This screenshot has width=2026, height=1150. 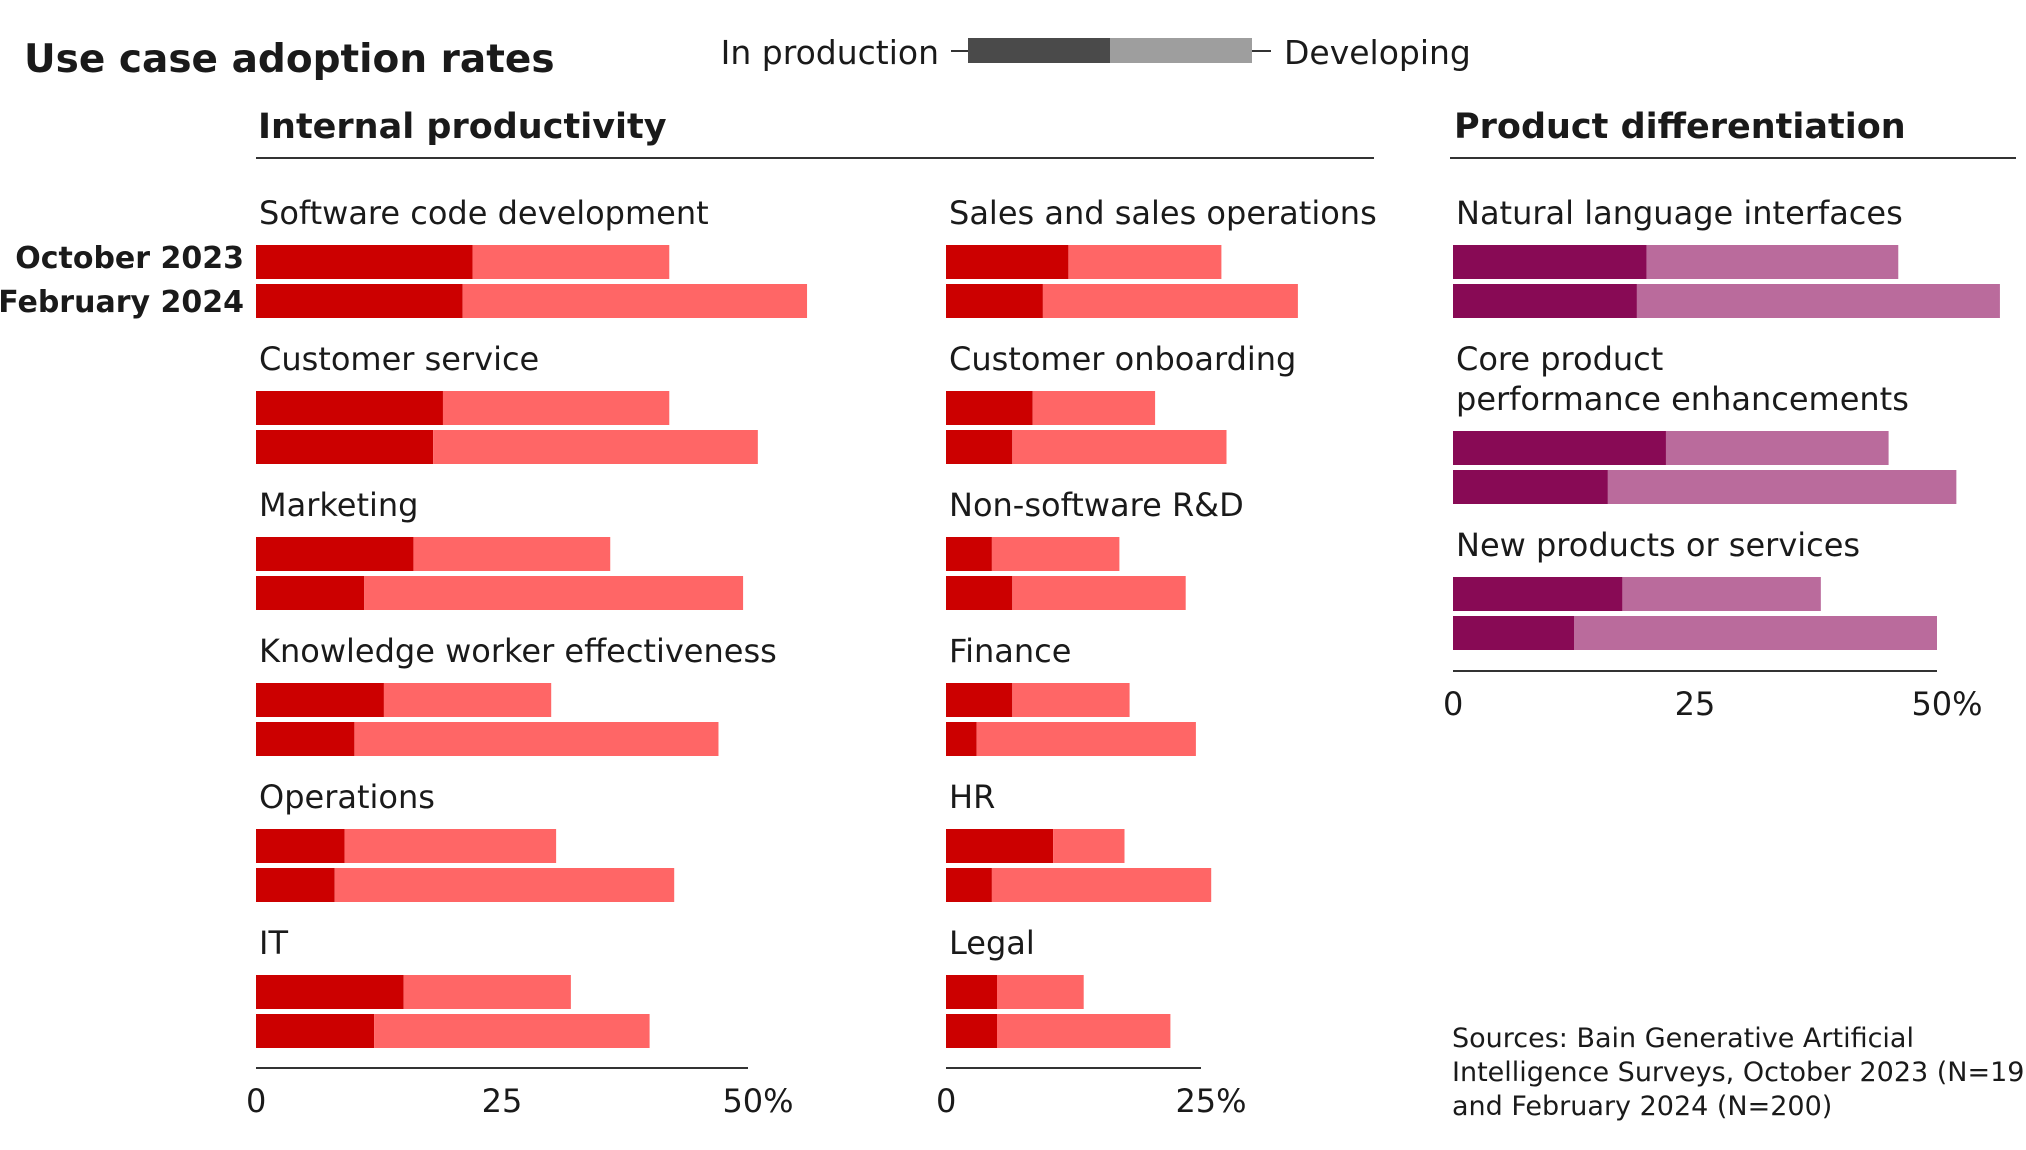 What do you see at coordinates (1089, 846) in the screenshot?
I see `bar-hr-oct_2023-developing` at bounding box center [1089, 846].